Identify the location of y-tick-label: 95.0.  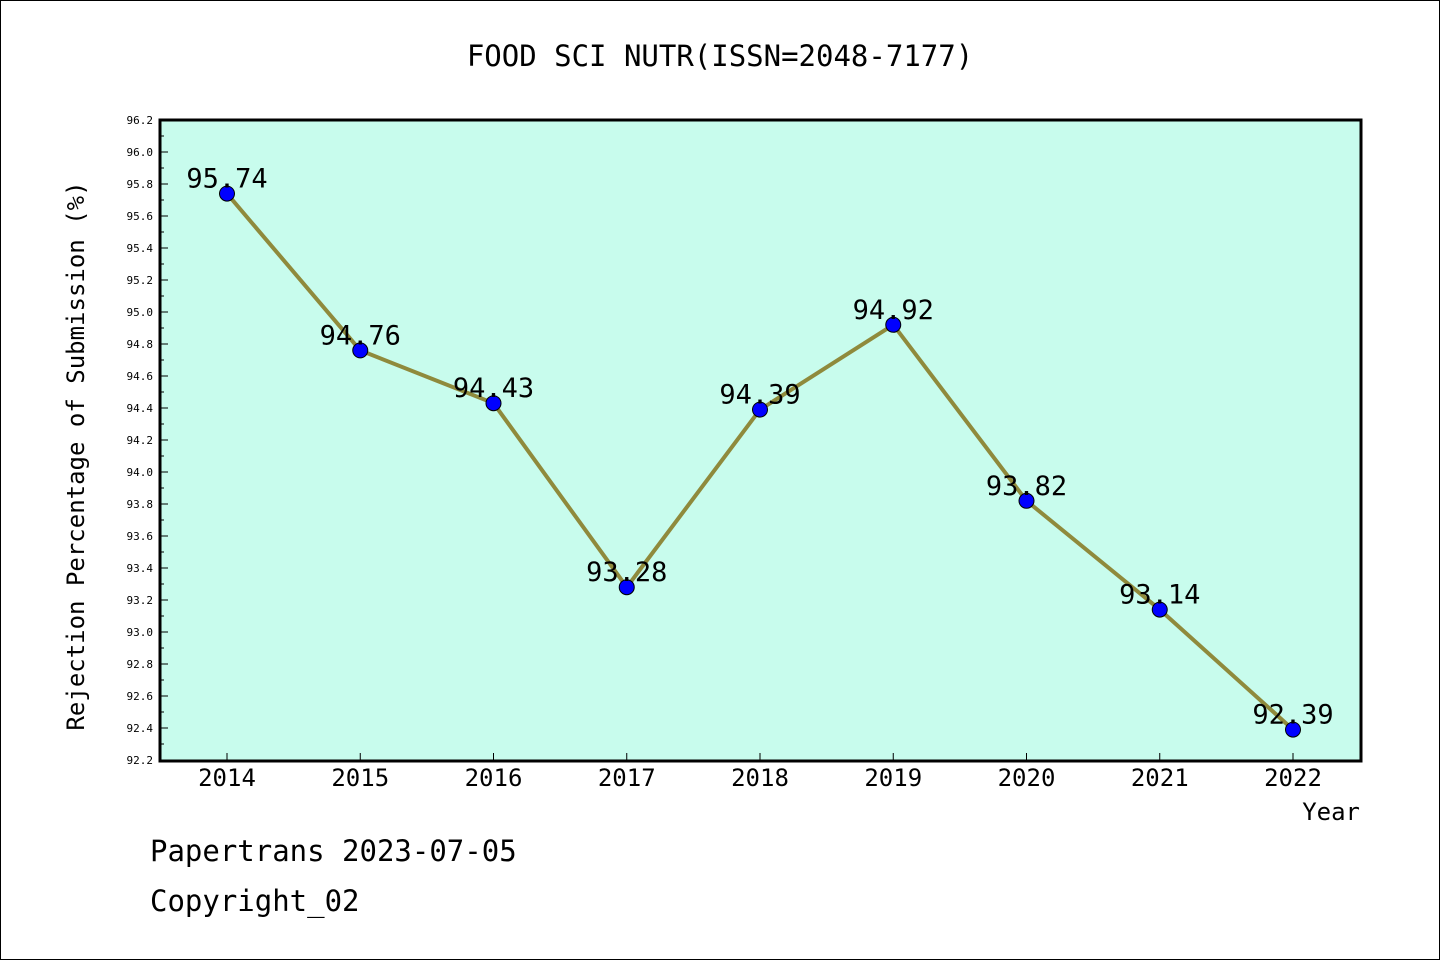
(140, 312).